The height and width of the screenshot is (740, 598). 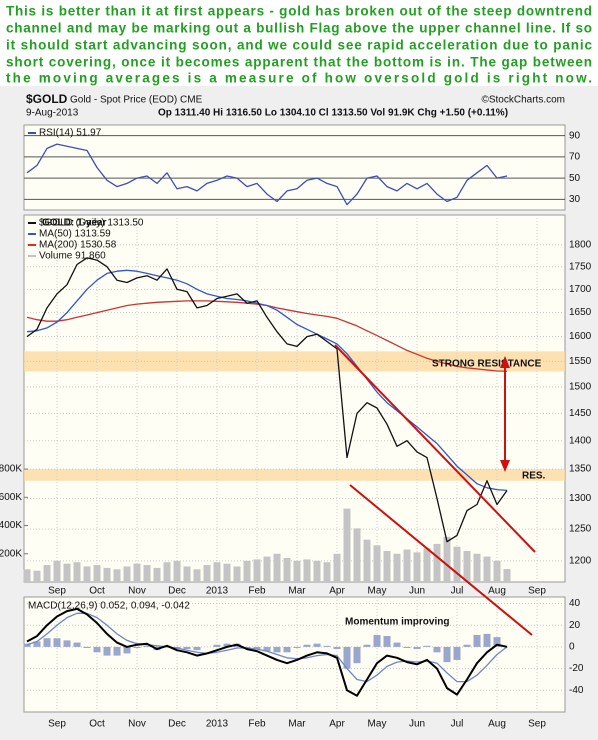 I want to click on y-tick-label: 1800, so click(x=580, y=244).